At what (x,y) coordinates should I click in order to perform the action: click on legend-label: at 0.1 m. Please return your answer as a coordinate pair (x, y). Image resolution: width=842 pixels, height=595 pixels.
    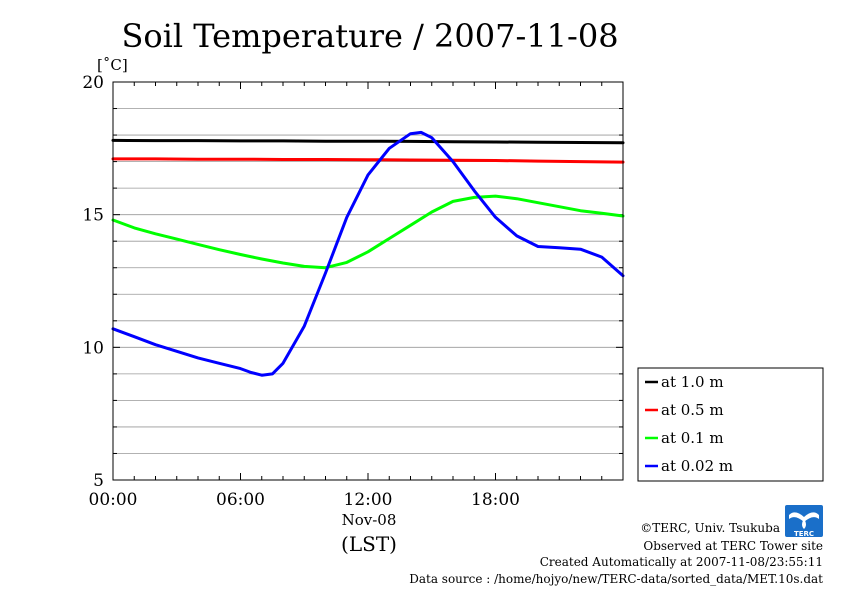
    Looking at the image, I should click on (692, 438).